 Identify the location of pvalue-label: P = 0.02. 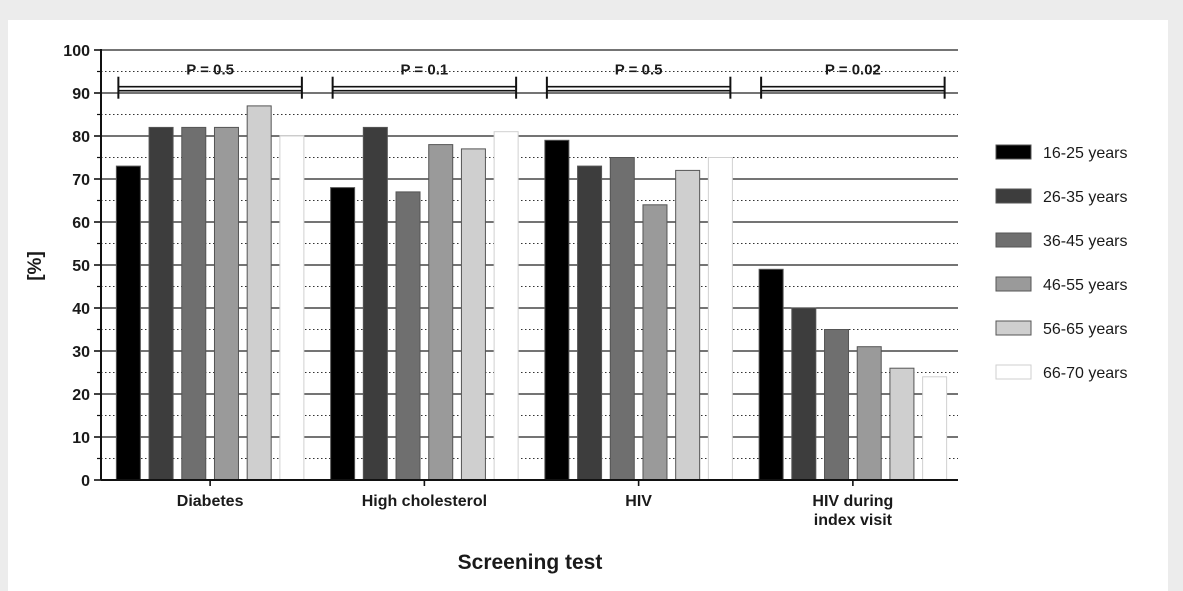
(853, 70).